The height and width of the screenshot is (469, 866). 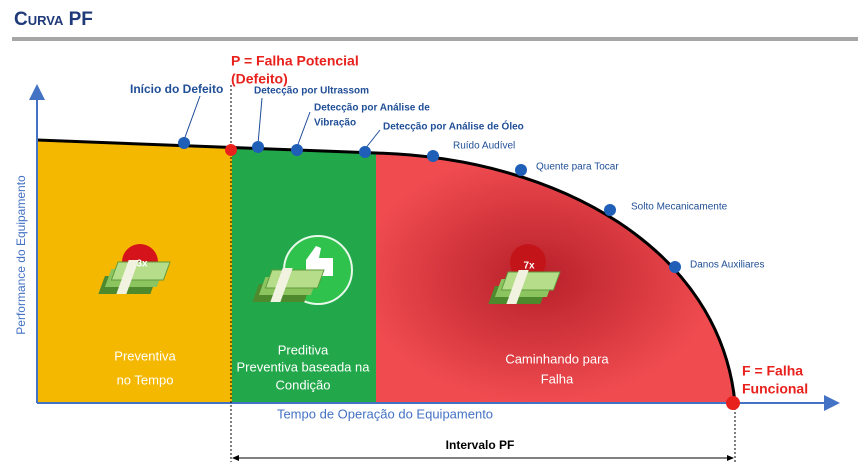 I want to click on p-label: P = Falha Potencial, so click(x=295, y=61).